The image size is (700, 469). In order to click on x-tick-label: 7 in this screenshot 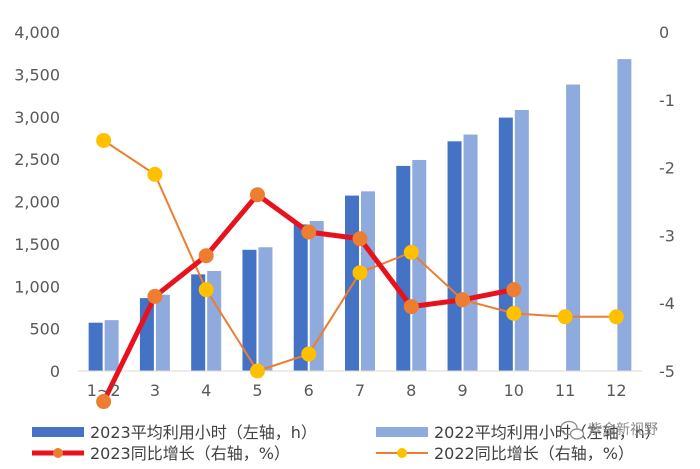, I will do `click(360, 390)`.